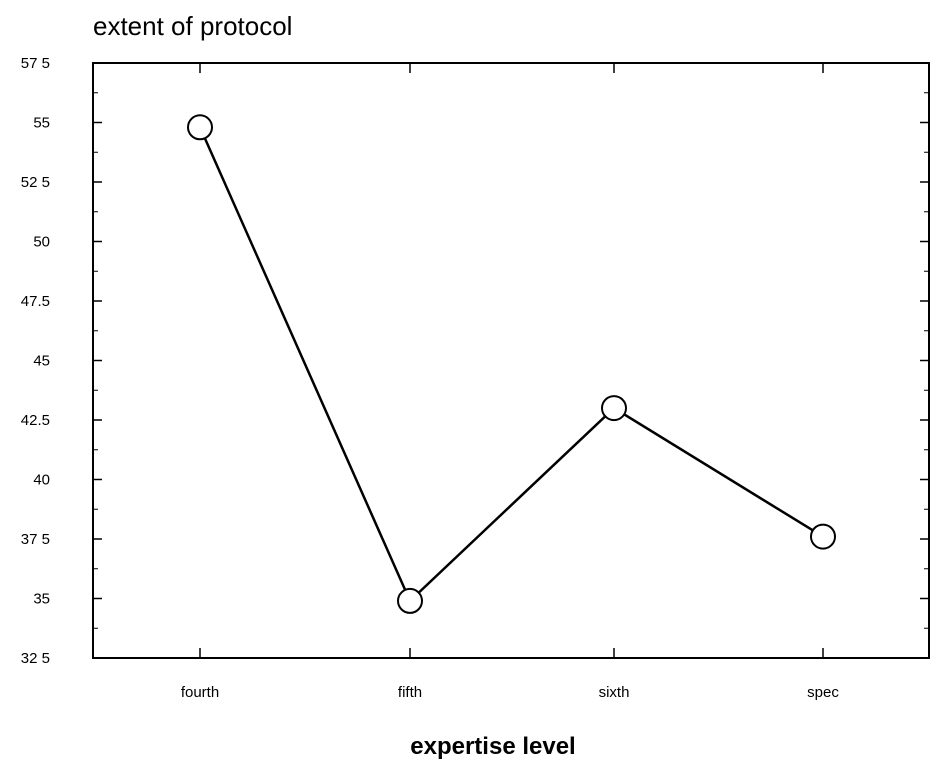 The image size is (933, 762). What do you see at coordinates (192, 26) in the screenshot?
I see `chart-title: extent of protocol` at bounding box center [192, 26].